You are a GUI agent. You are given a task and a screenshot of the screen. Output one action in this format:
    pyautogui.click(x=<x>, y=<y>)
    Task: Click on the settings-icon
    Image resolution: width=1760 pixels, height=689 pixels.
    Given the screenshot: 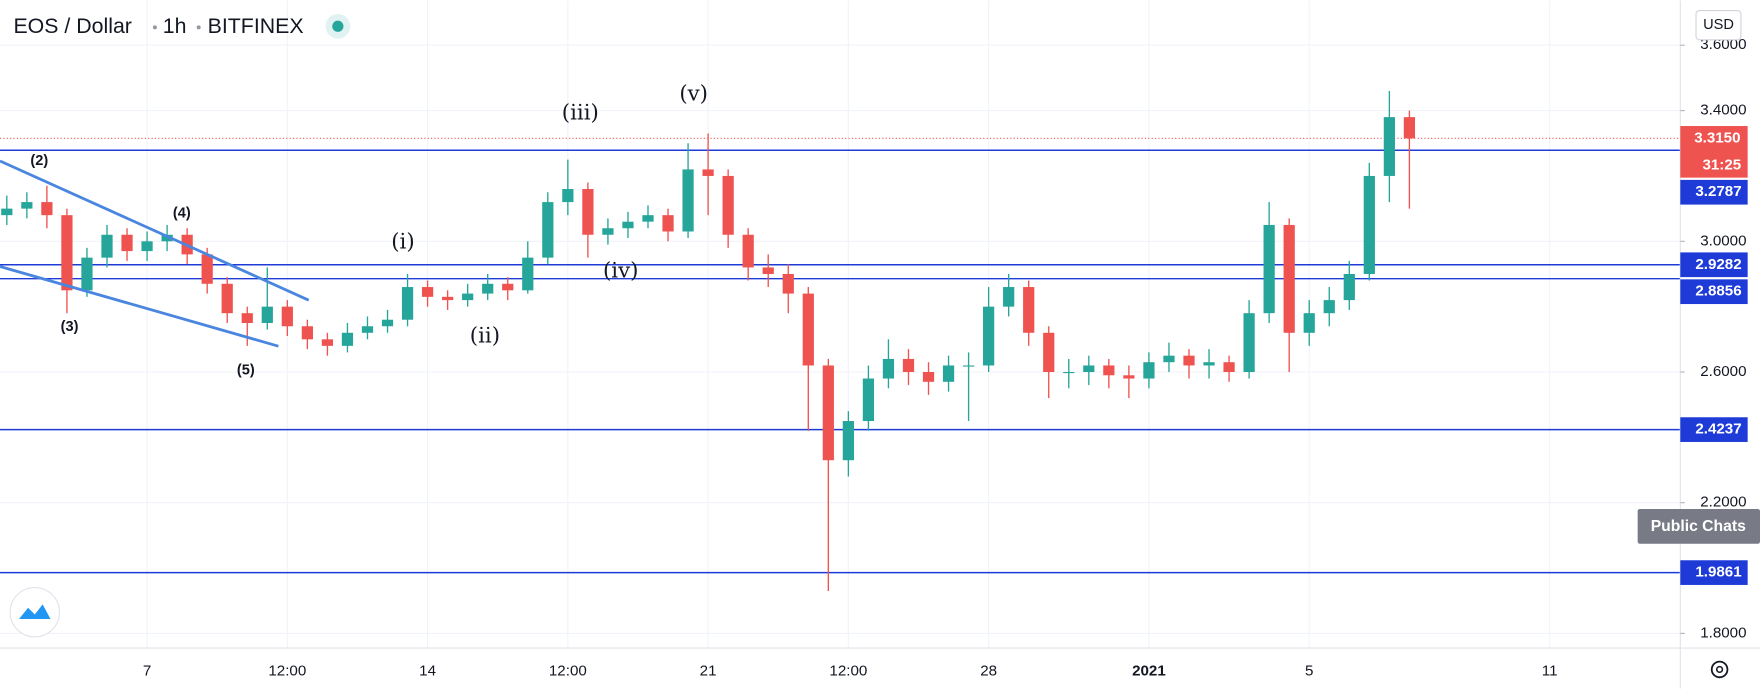 What is the action you would take?
    pyautogui.click(x=1719, y=669)
    